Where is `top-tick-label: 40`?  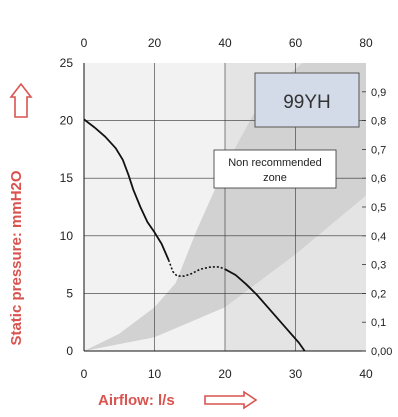 top-tick-label: 40 is located at coordinates (225, 43).